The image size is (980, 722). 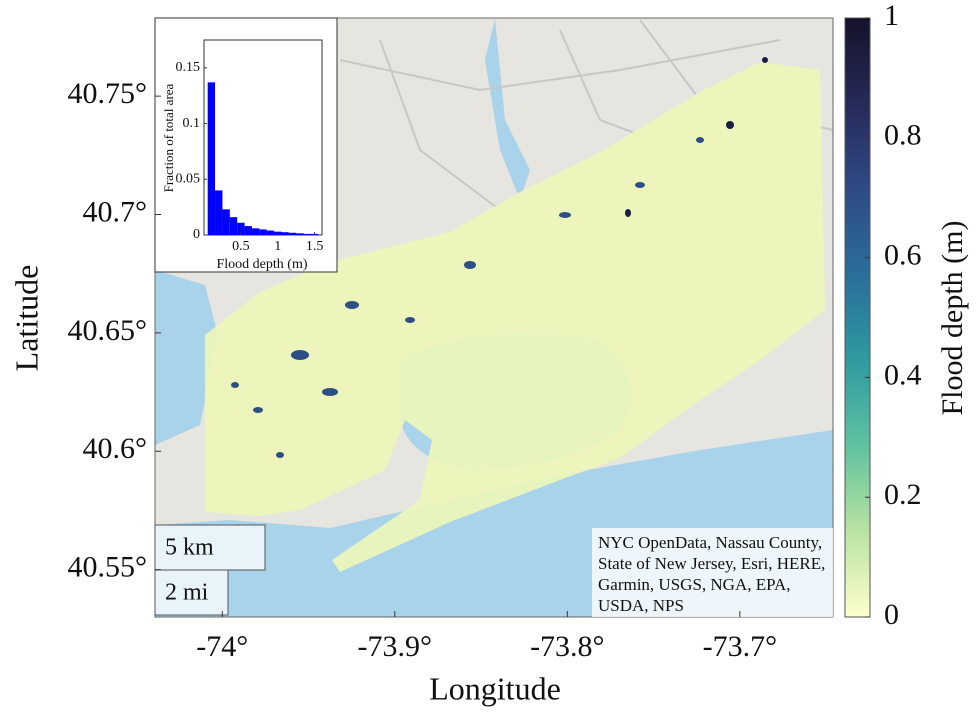 What do you see at coordinates (903, 254) in the screenshot?
I see `colorbar-tick-label: 0.6` at bounding box center [903, 254].